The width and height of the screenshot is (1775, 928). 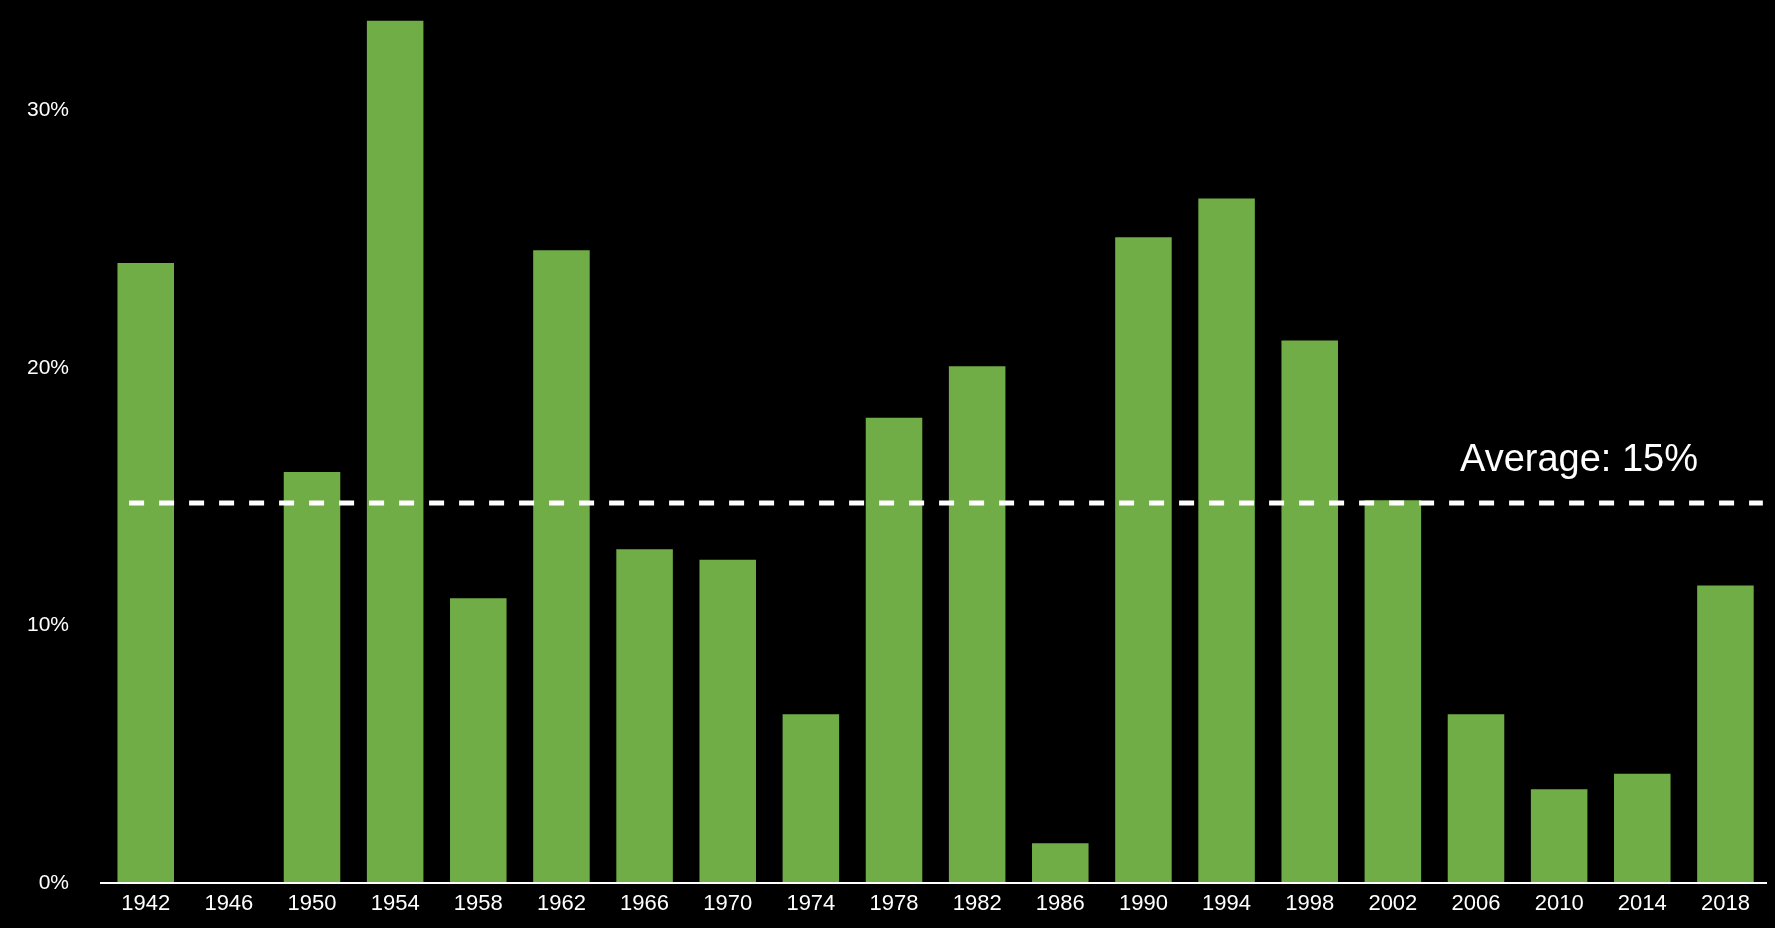 What do you see at coordinates (1476, 903) in the screenshot?
I see `x-tick-label: 2006` at bounding box center [1476, 903].